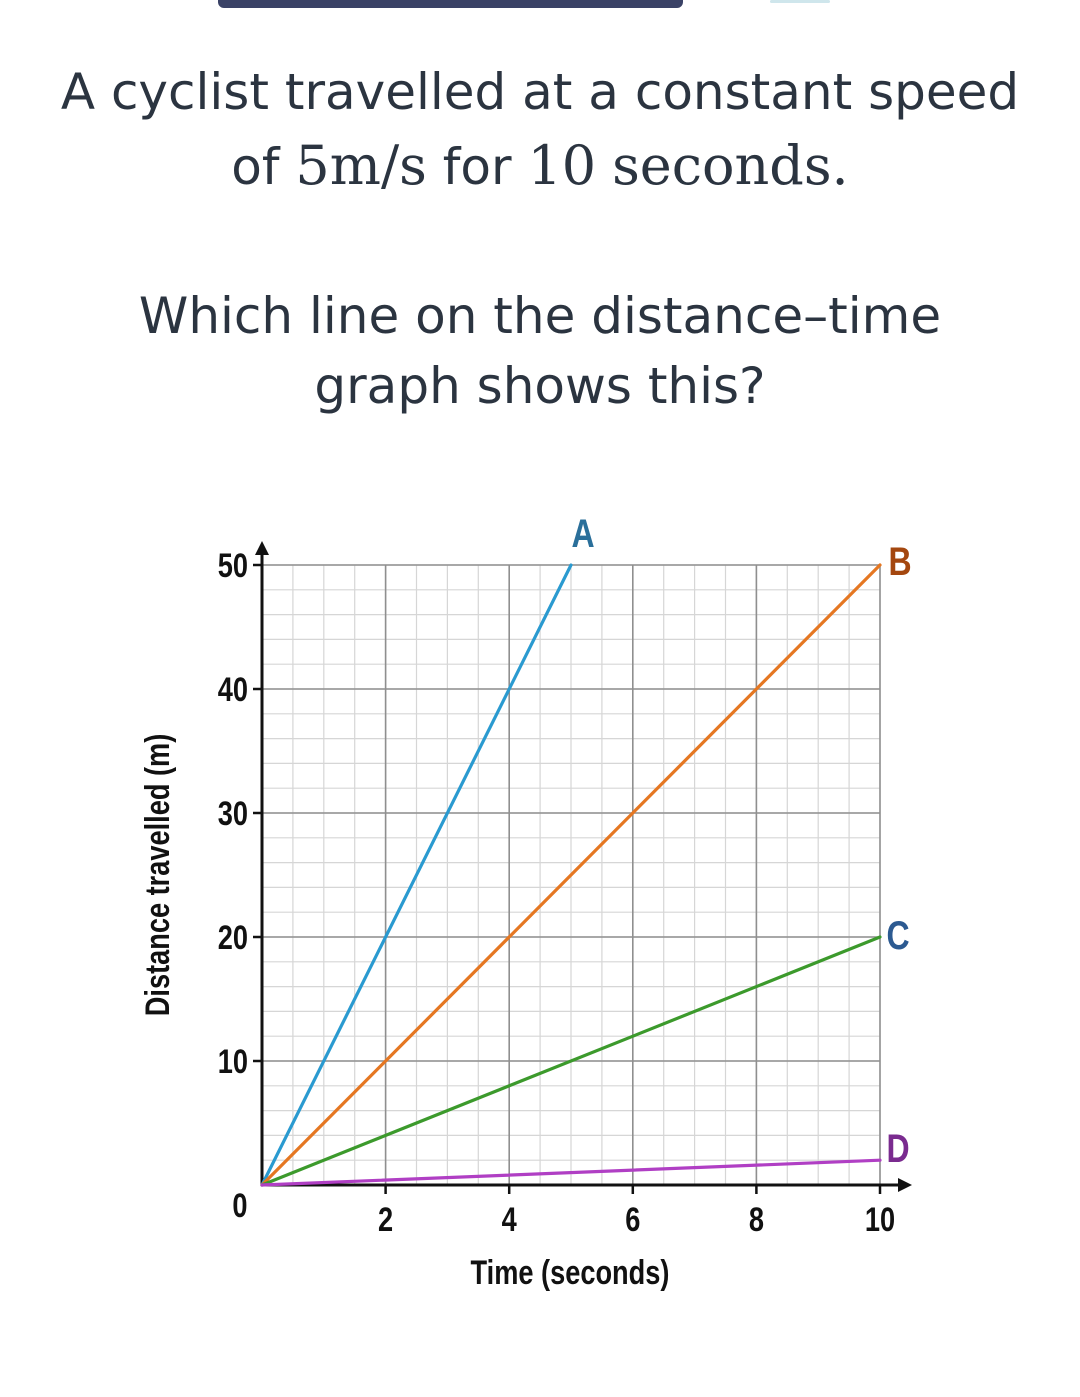 The width and height of the screenshot is (1080, 1397). Describe the element at coordinates (416, 875) in the screenshot. I see `series-line-a` at that location.